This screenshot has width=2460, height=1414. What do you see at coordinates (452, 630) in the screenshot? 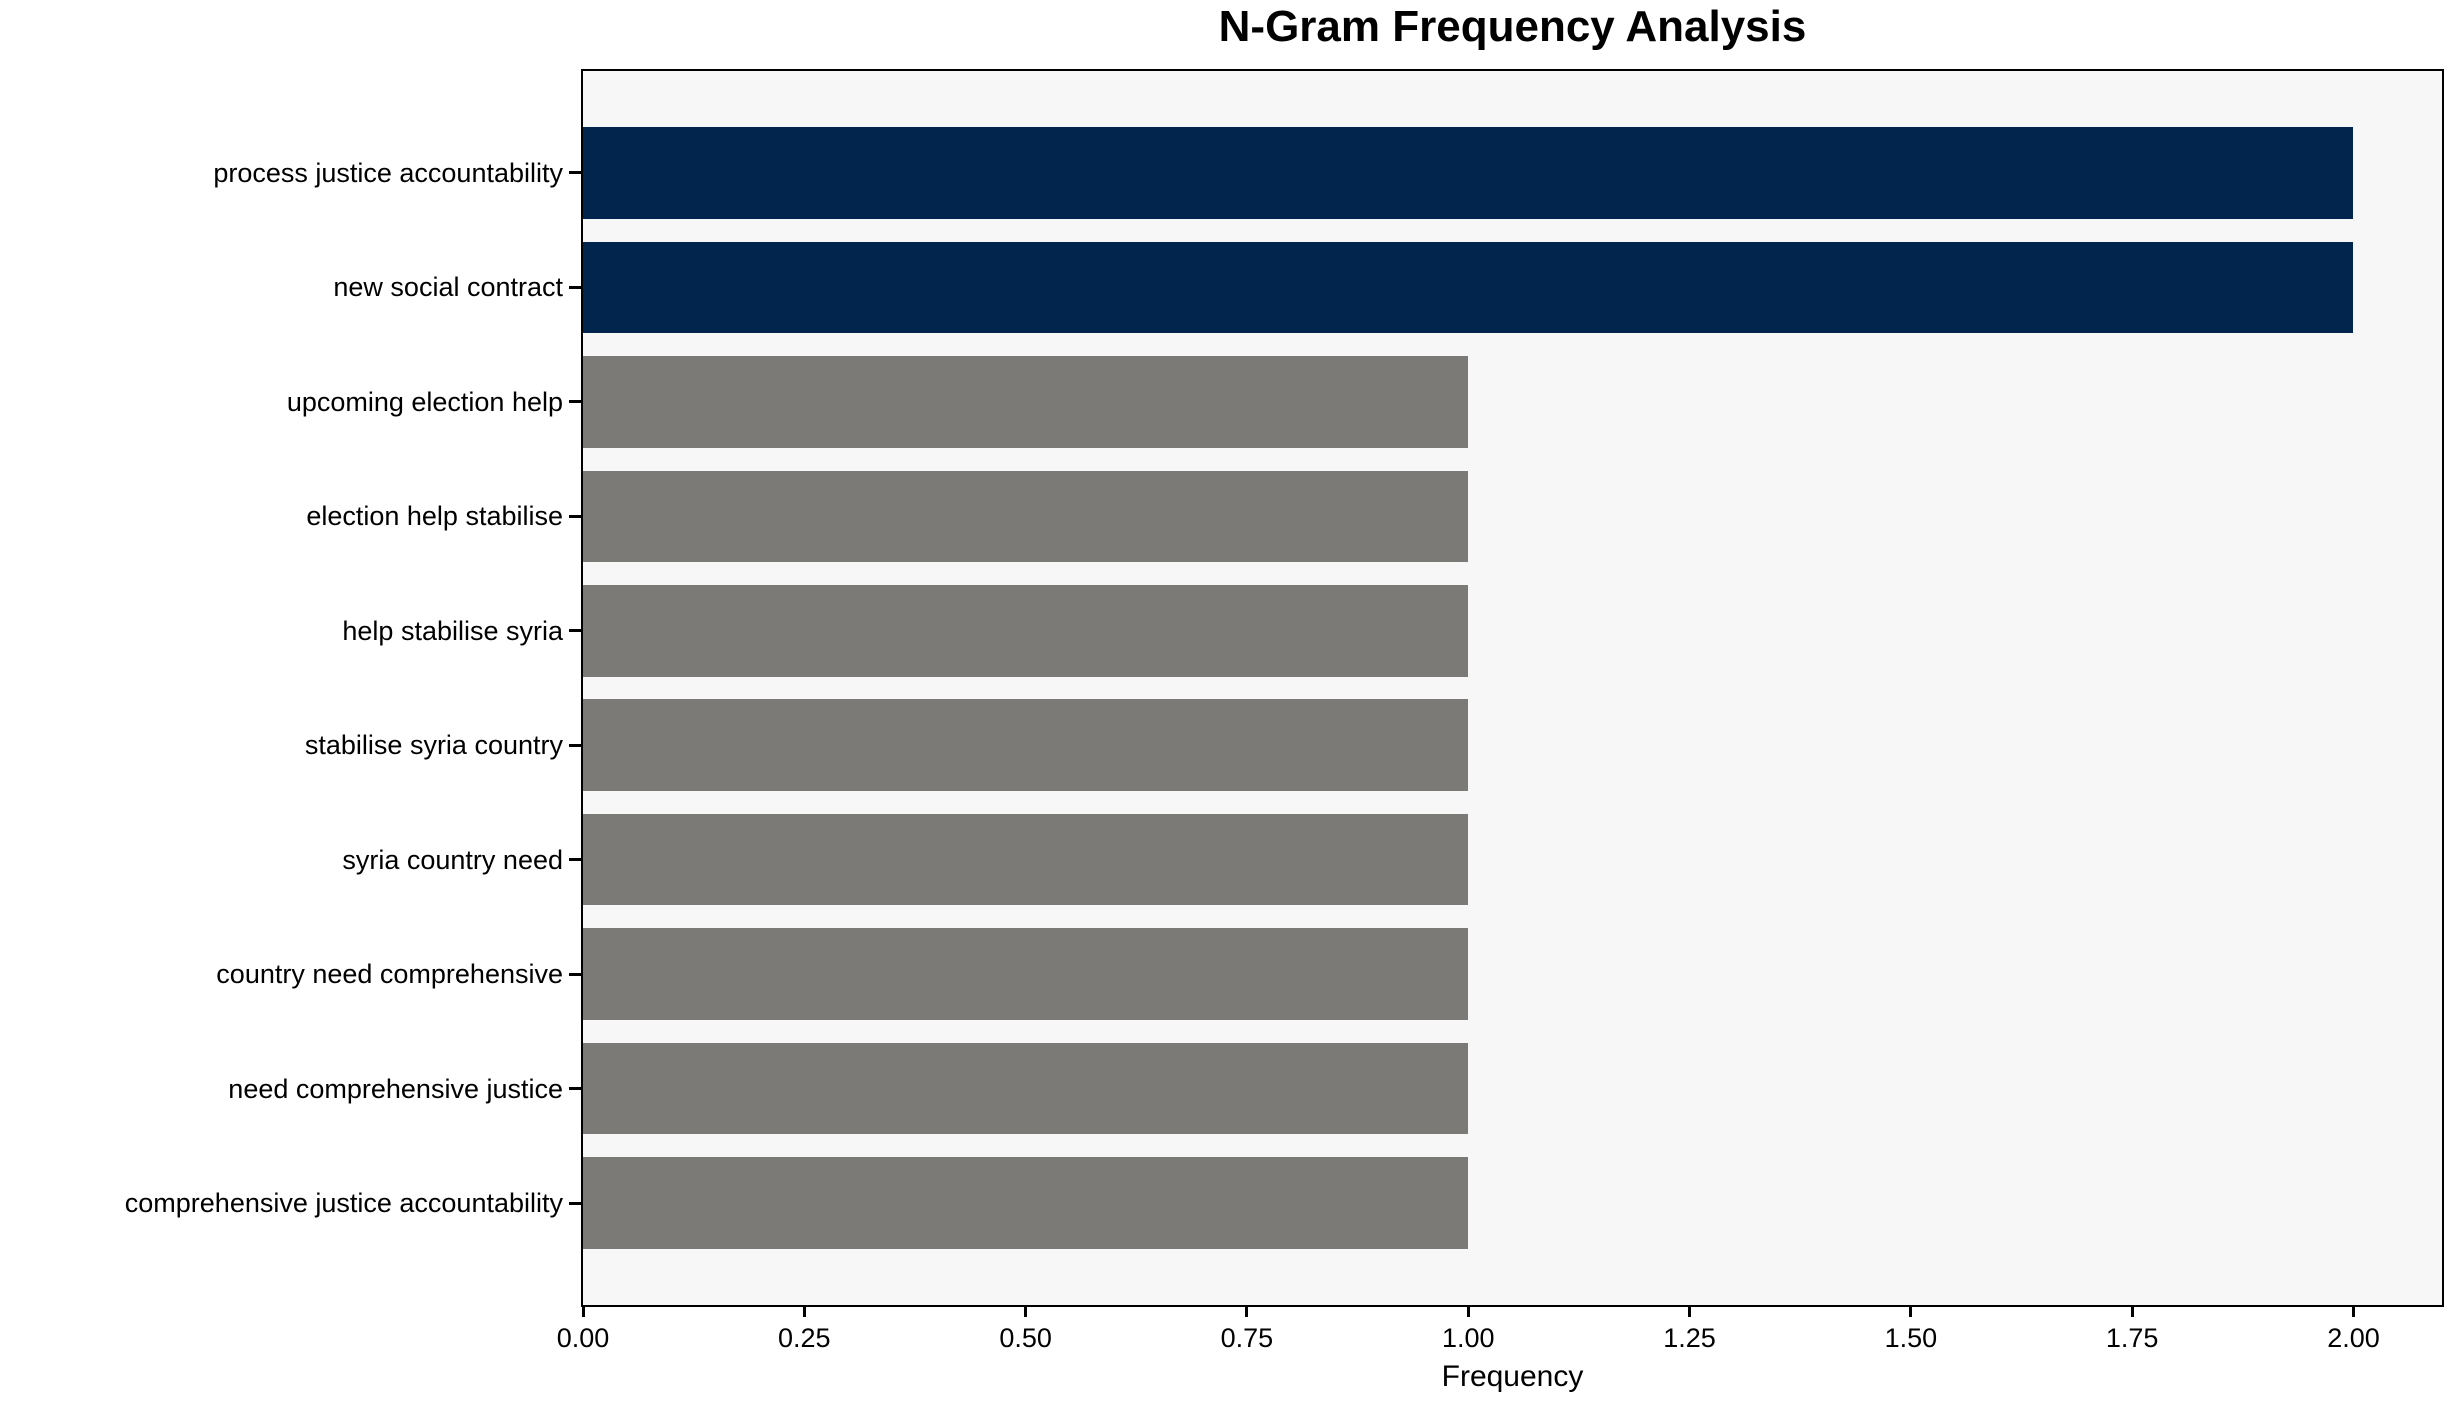
I see `y-tick-label: help stabilise syria` at bounding box center [452, 630].